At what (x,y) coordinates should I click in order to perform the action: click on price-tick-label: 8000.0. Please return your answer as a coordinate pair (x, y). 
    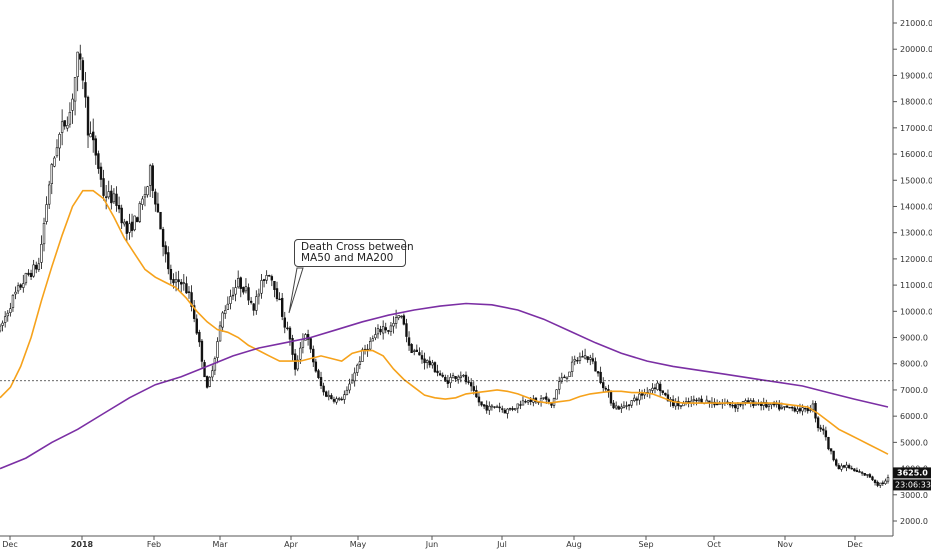
    Looking at the image, I should click on (914, 364).